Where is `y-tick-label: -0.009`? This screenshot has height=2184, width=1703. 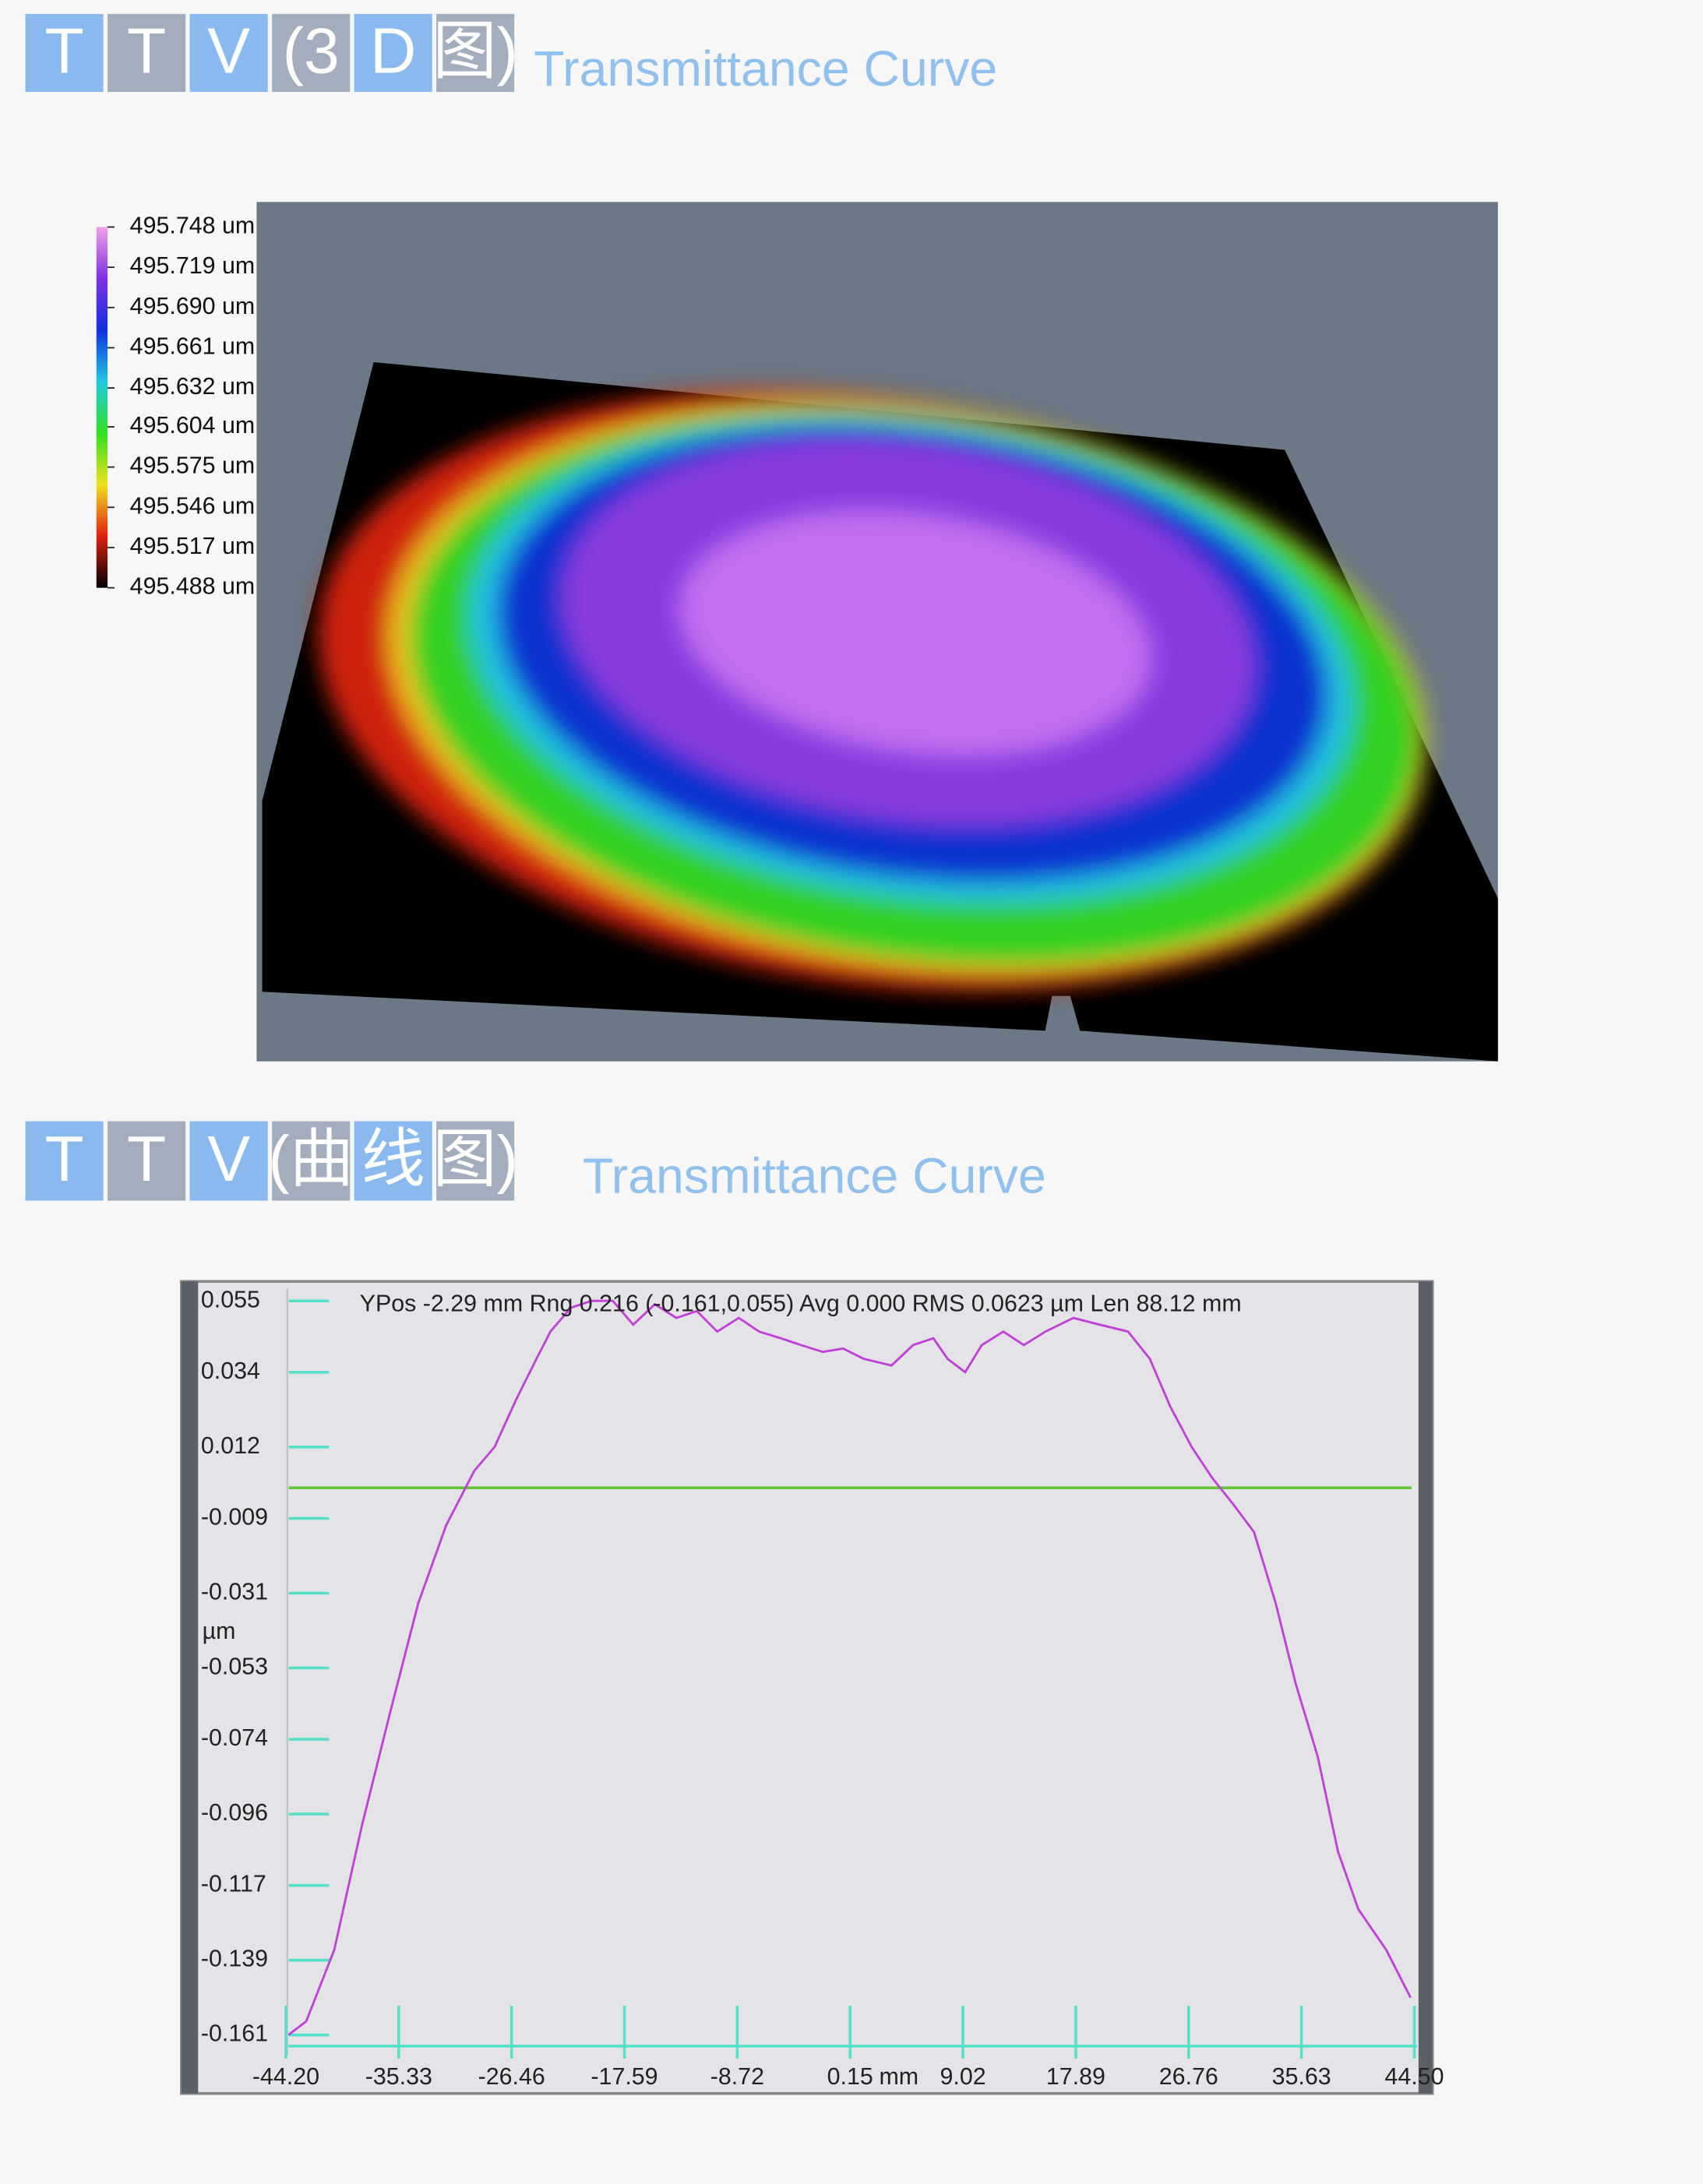
y-tick-label: -0.009 is located at coordinates (234, 1517).